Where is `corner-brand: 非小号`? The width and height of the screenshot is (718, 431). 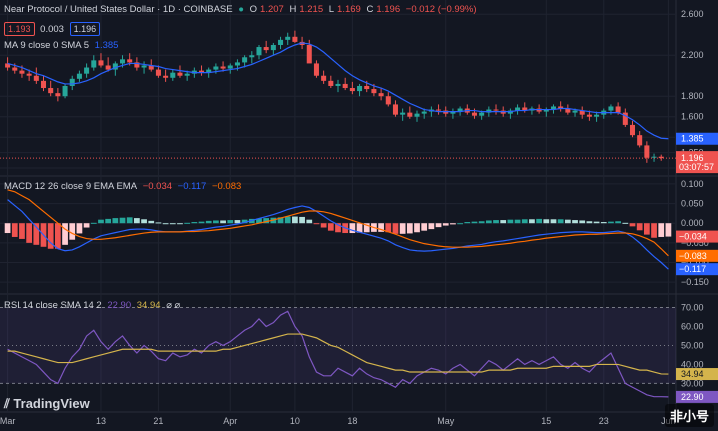 corner-brand: 非小号 is located at coordinates (689, 415).